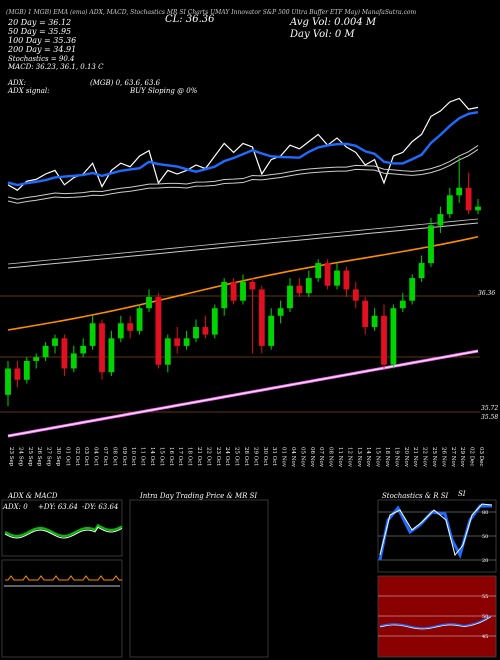 The height and width of the screenshot is (660, 500). What do you see at coordinates (143, 456) in the screenshot?
I see `x-tick-label: 11 Oct` at bounding box center [143, 456].